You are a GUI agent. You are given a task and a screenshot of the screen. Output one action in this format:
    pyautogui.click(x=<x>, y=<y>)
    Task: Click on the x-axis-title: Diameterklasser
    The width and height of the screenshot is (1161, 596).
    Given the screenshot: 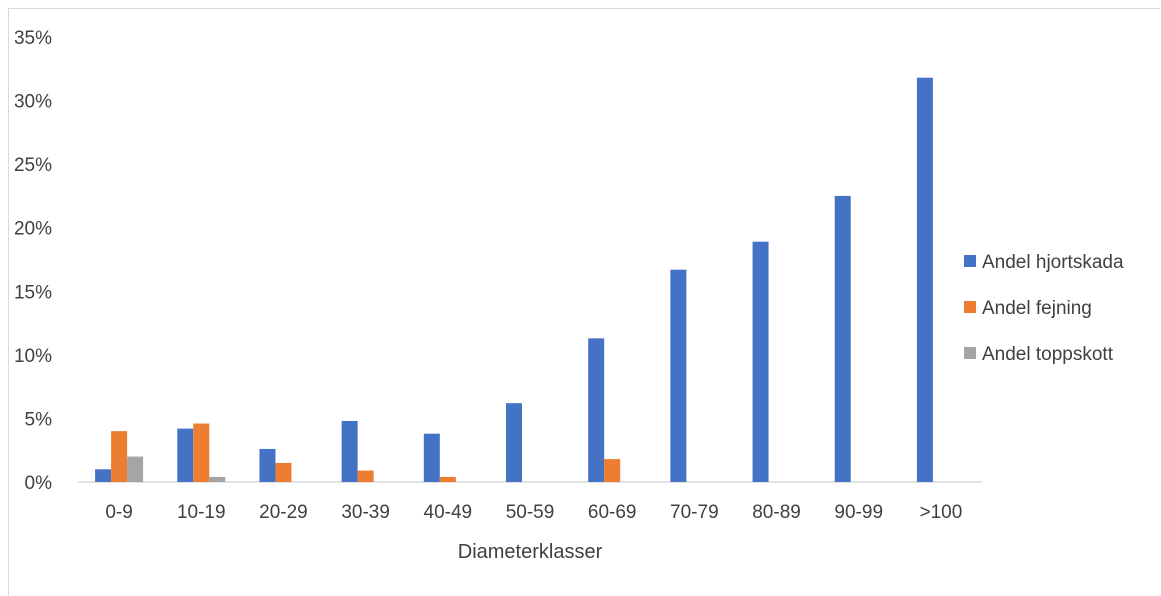 What is the action you would take?
    pyautogui.click(x=530, y=552)
    